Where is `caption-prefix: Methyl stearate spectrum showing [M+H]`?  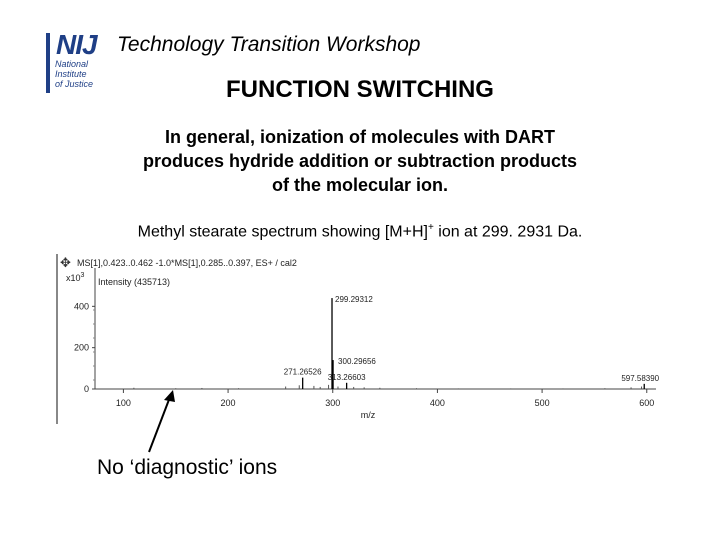
caption-prefix: Methyl stearate spectrum showing [M+H] is located at coordinates (282, 232).